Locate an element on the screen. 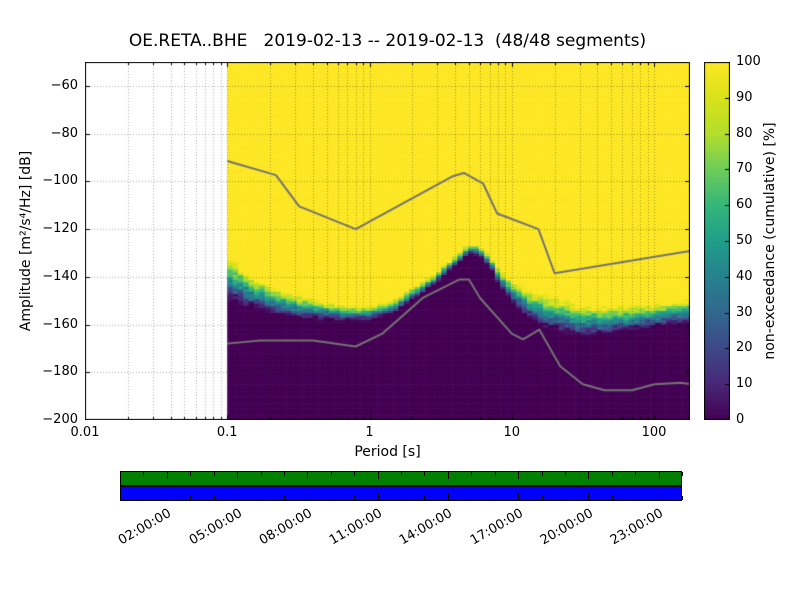 Image resolution: width=800 pixels, height=600 pixels. x-axis-label: Period [s] is located at coordinates (387, 452).